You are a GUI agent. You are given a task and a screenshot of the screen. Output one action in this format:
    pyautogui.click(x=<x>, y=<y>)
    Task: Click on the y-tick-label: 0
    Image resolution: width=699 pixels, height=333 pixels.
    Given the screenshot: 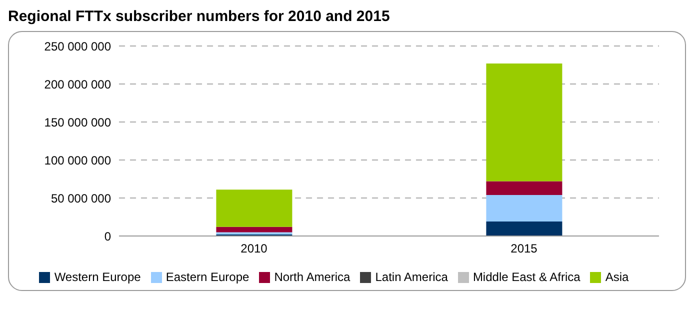 What is the action you would take?
    pyautogui.click(x=108, y=236)
    